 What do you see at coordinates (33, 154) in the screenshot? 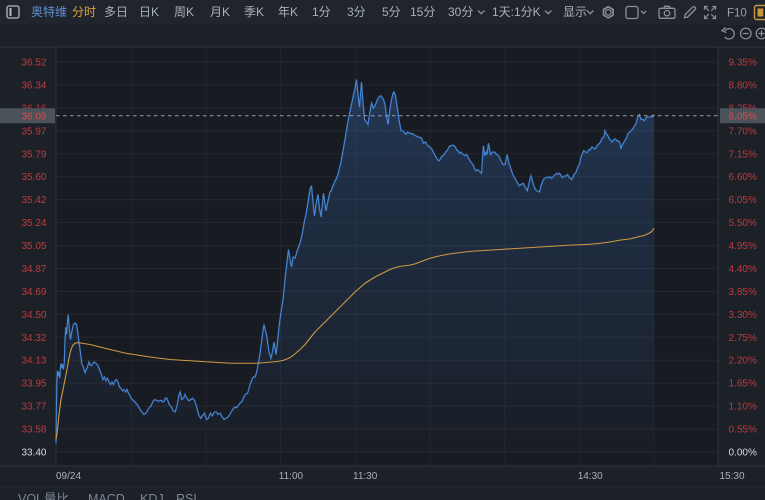
I see `svg-text: 35.79` at bounding box center [33, 154].